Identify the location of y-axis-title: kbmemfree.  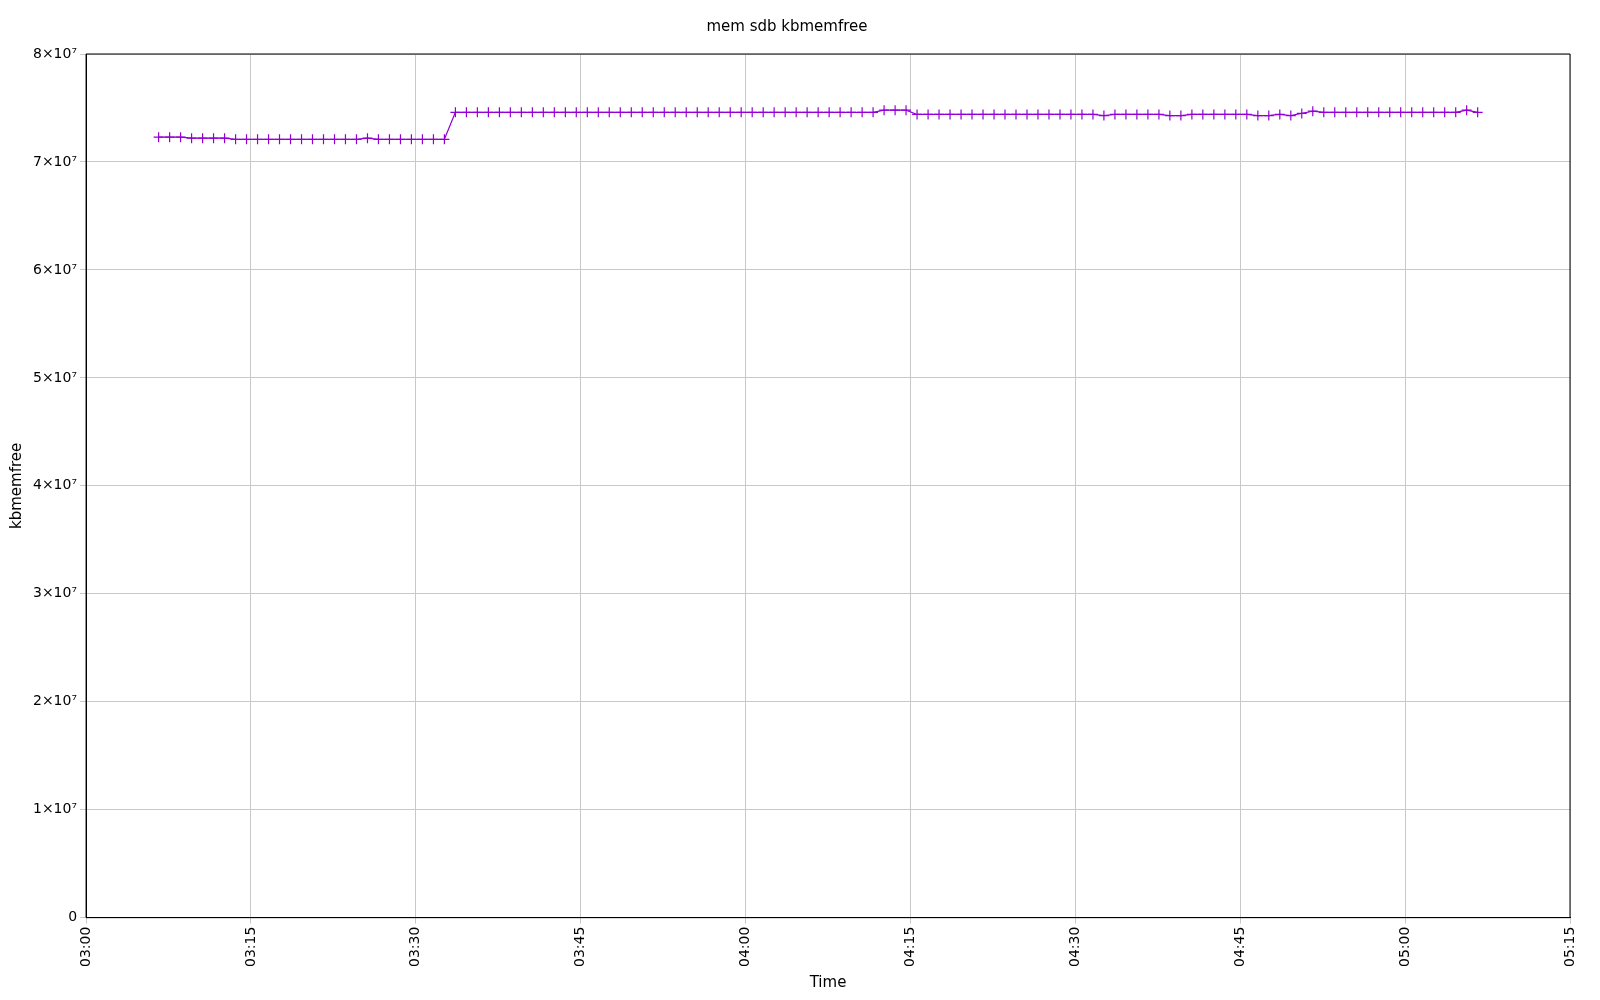
(15, 485).